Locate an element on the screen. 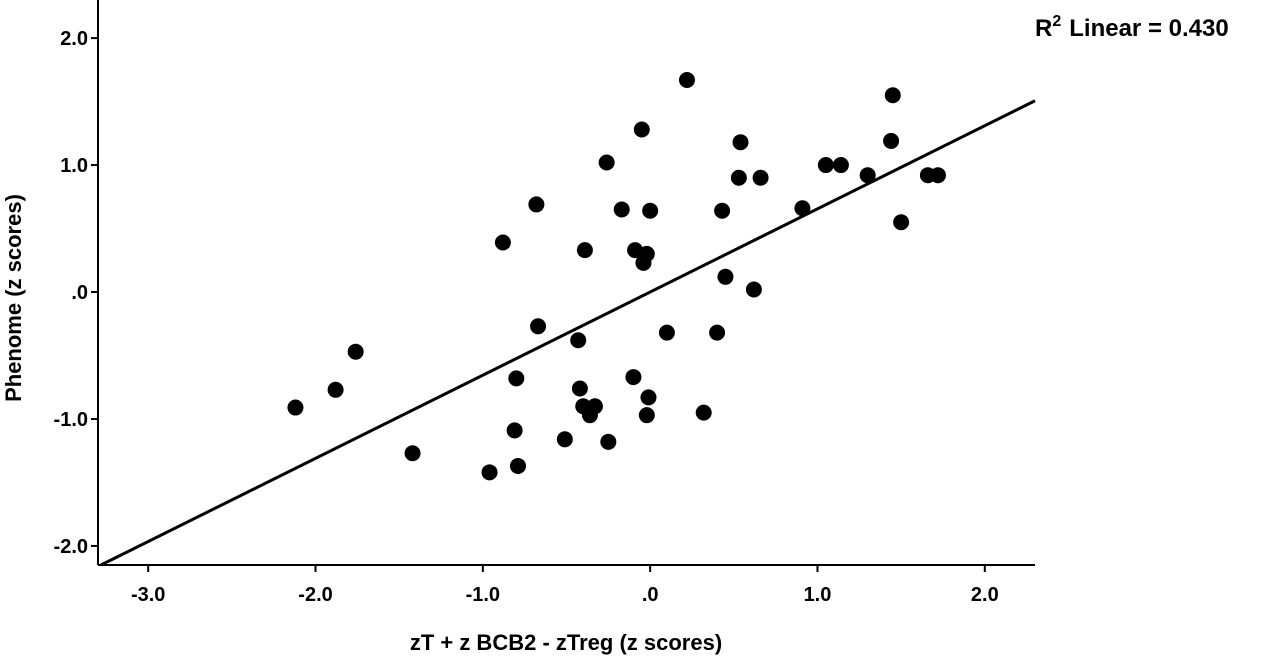 This screenshot has width=1280, height=660. x-tick-label: .0 is located at coordinates (650, 595).